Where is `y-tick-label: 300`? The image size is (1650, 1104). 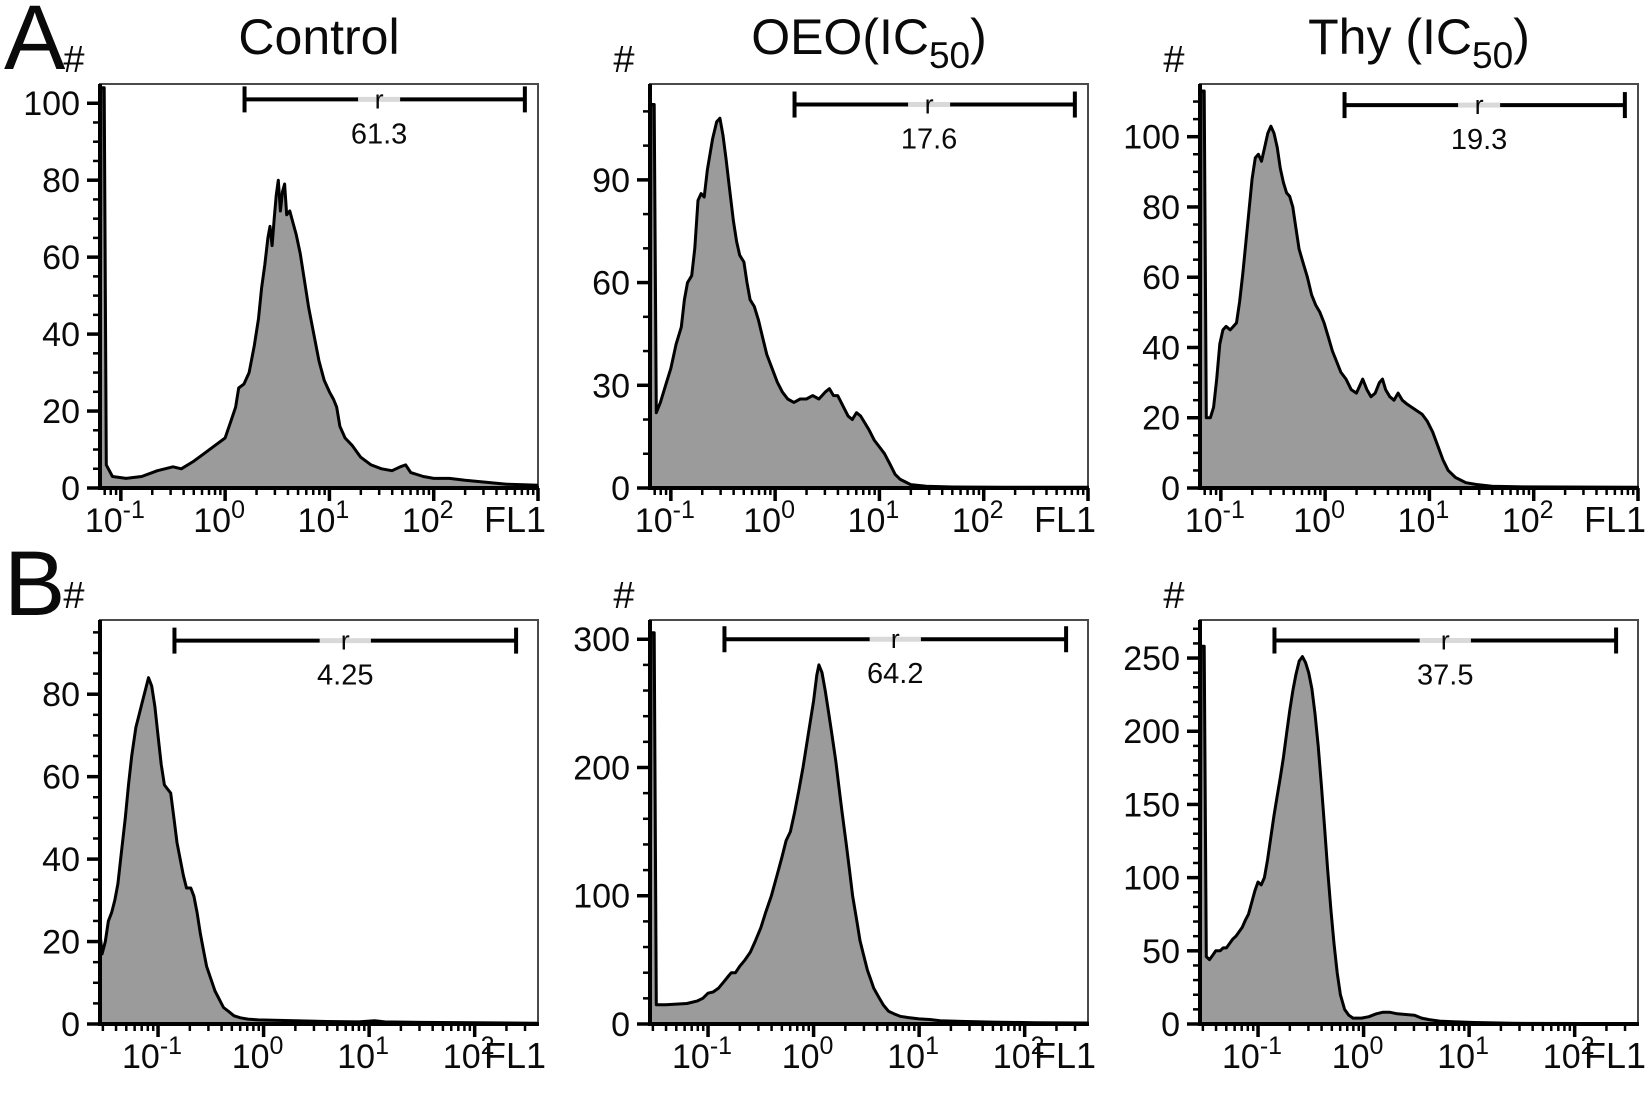
y-tick-label: 300 is located at coordinates (601, 640).